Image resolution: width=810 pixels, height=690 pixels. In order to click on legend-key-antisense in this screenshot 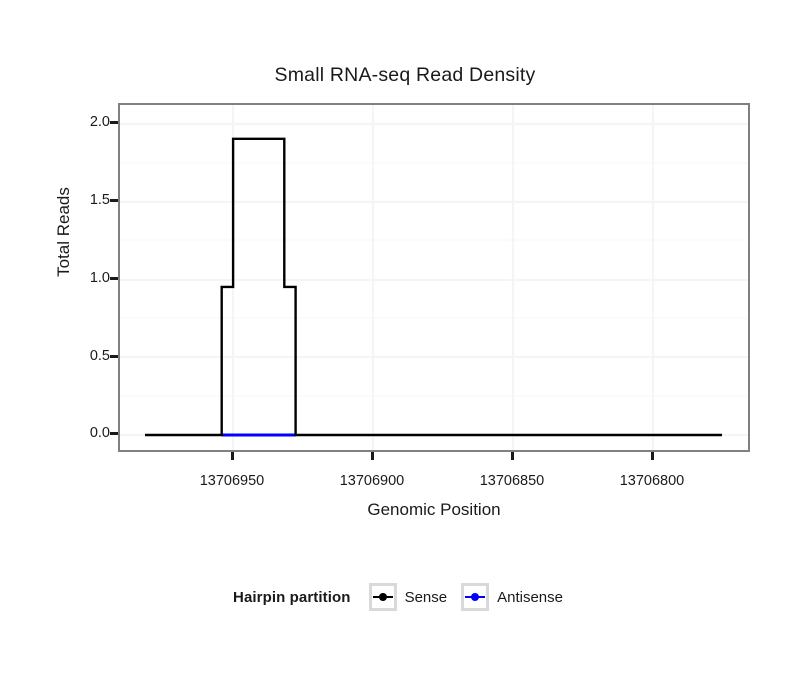, I will do `click(475, 597)`.